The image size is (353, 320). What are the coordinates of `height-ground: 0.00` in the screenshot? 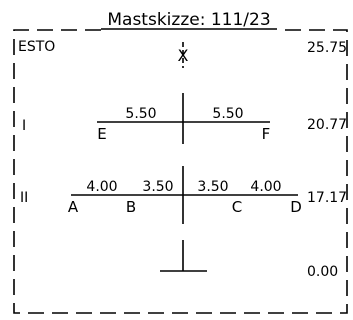 It's located at (322, 272).